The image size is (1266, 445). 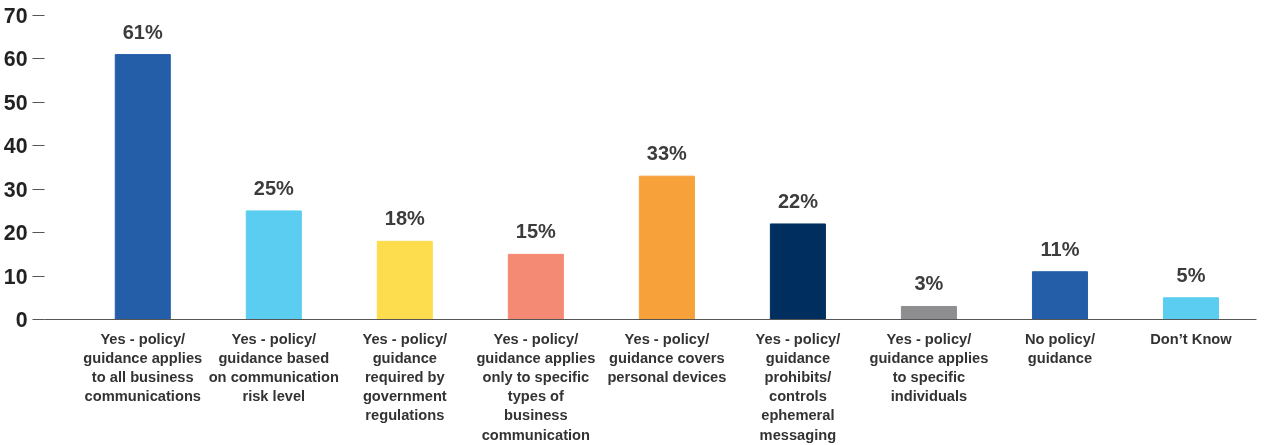 What do you see at coordinates (15, 189) in the screenshot?
I see `y-tick-label: 30` at bounding box center [15, 189].